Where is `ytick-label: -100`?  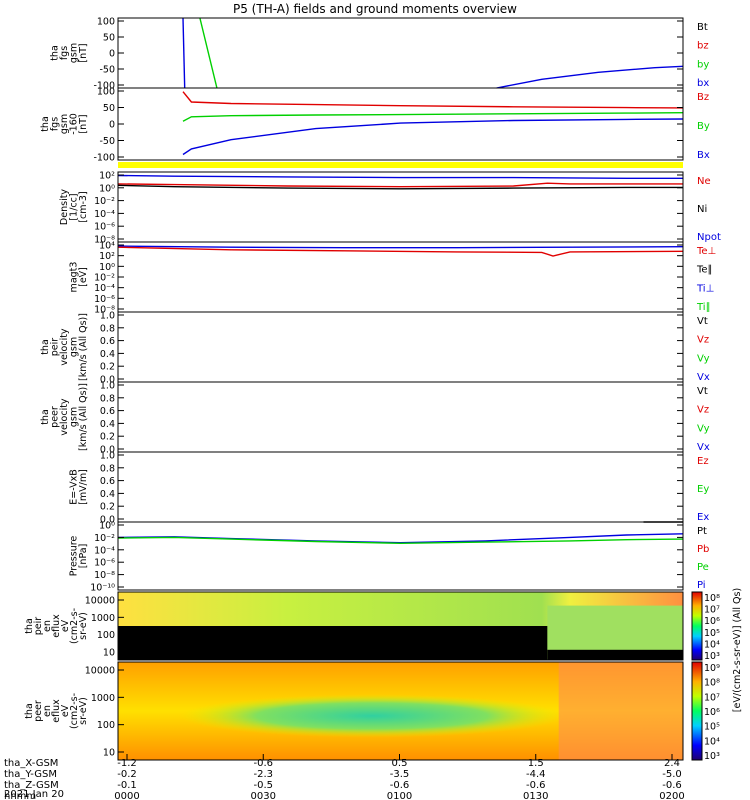 ytick-label: -100 is located at coordinates (104, 86).